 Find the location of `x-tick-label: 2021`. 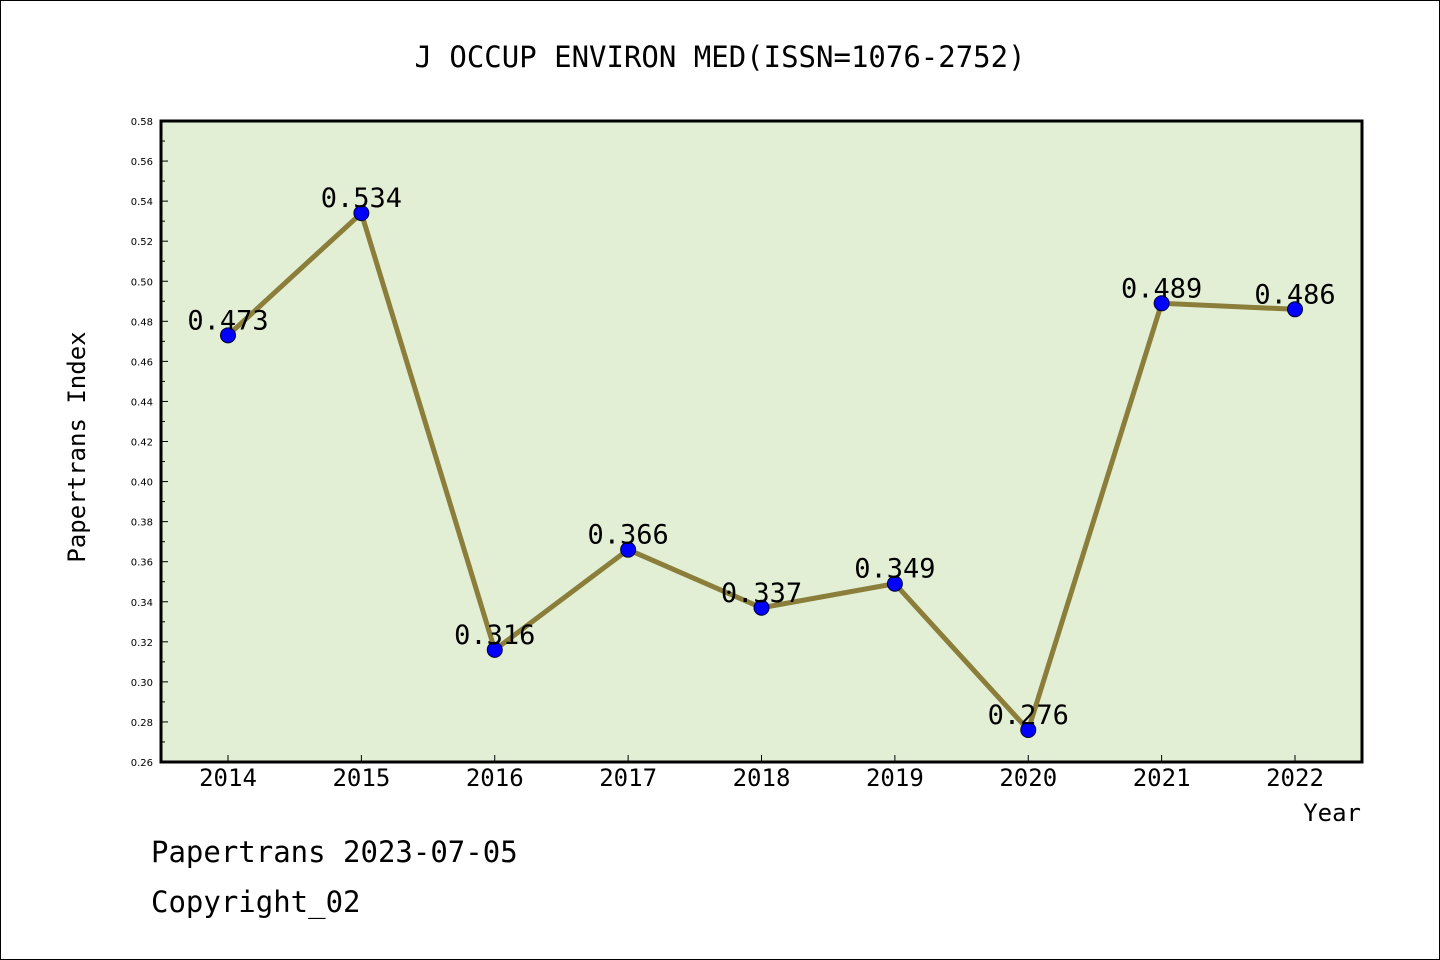

x-tick-label: 2021 is located at coordinates (1162, 778).